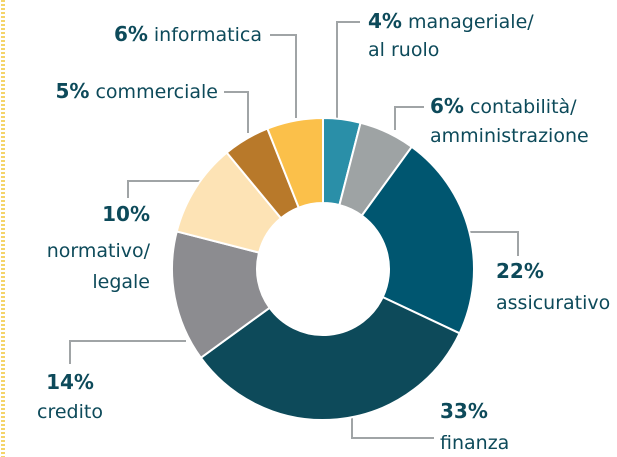 The image size is (617, 457). I want to click on category-label: contabilità/, so click(523, 107).